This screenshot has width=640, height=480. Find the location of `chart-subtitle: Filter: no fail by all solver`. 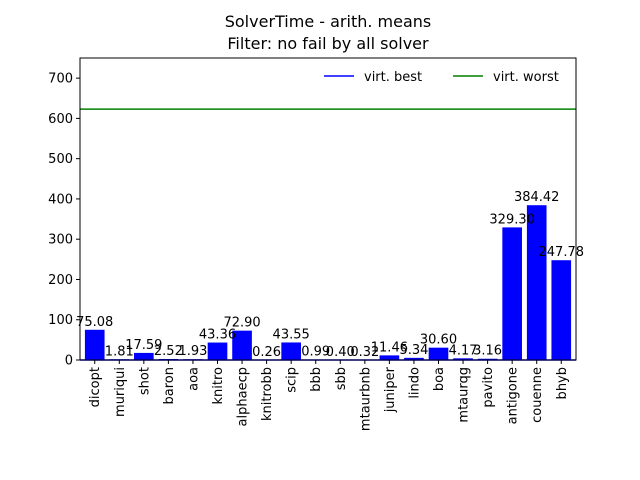

chart-subtitle: Filter: no fail by all solver is located at coordinates (328, 43).